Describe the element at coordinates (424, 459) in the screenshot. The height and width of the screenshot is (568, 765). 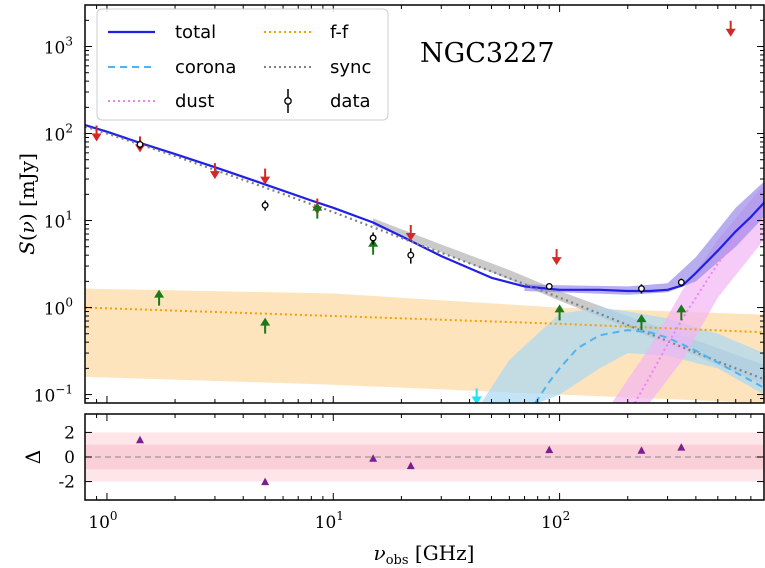
I see `residual-layer` at that location.